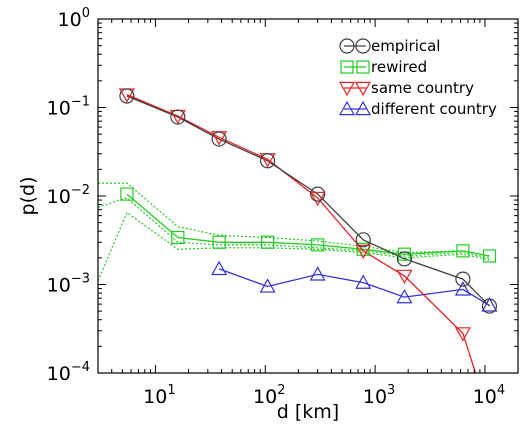  What do you see at coordinates (159, 395) in the screenshot?
I see `x-tick-label: 10¹` at bounding box center [159, 395].